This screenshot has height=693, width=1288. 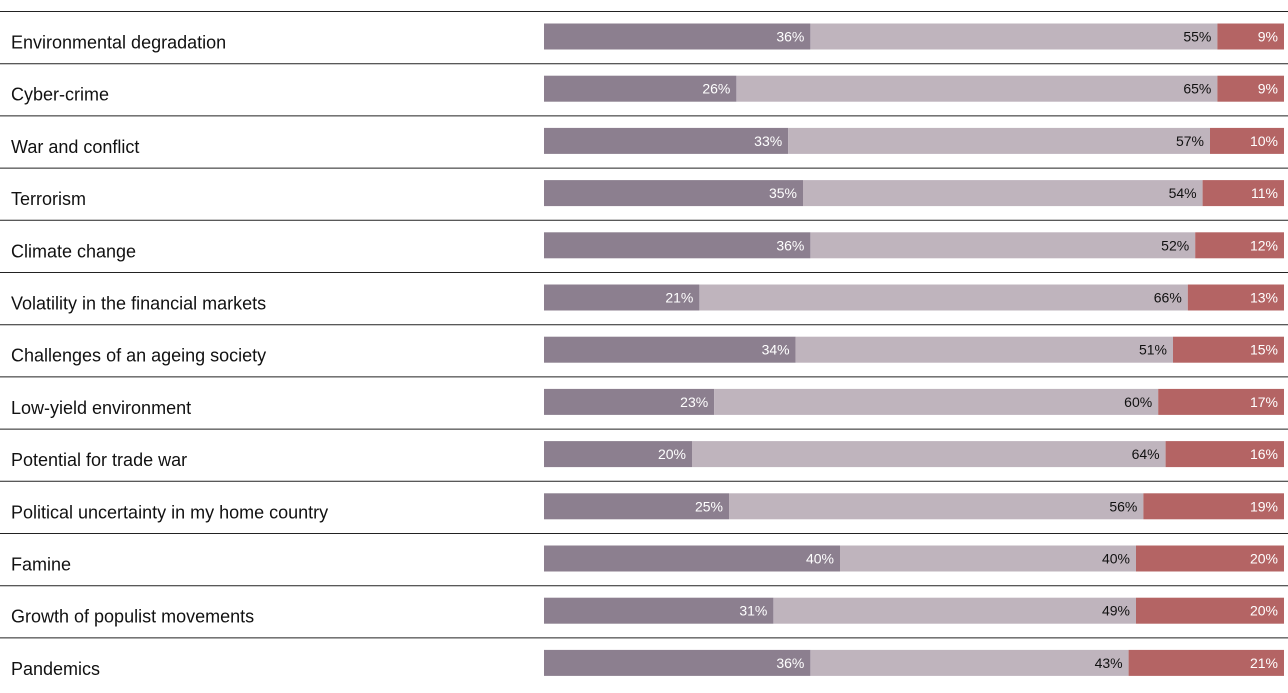 What do you see at coordinates (753, 611) in the screenshot?
I see `data-label: 31%` at bounding box center [753, 611].